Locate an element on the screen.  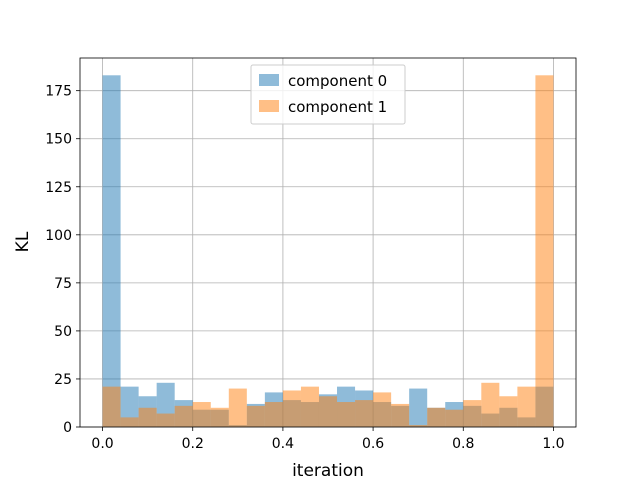
x-tick-label: 0.6 is located at coordinates (373, 444).